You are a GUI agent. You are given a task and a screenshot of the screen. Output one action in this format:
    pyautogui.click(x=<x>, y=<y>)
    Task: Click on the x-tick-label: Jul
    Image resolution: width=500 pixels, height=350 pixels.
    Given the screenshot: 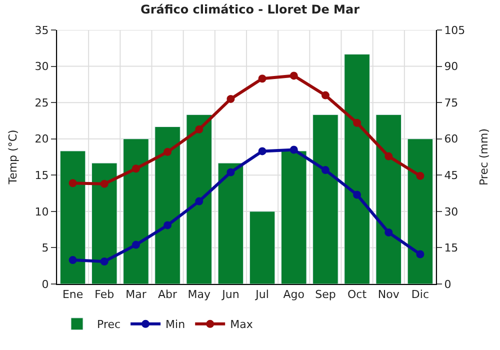 What is the action you would take?
    pyautogui.click(x=261, y=295)
    